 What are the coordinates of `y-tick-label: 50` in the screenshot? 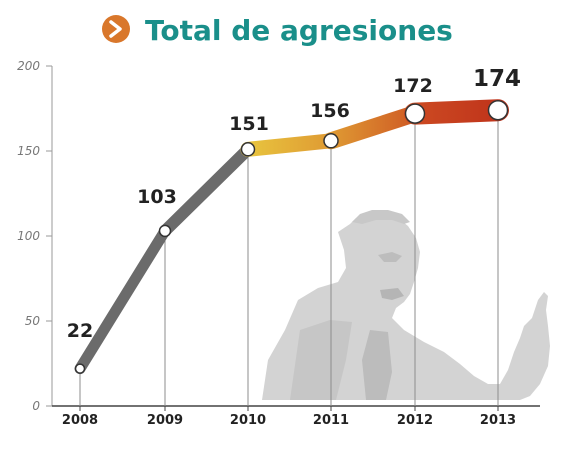 It's located at (33, 321).